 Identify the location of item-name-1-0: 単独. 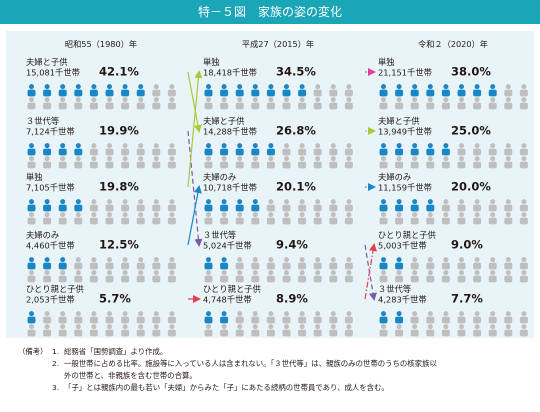
(211, 62).